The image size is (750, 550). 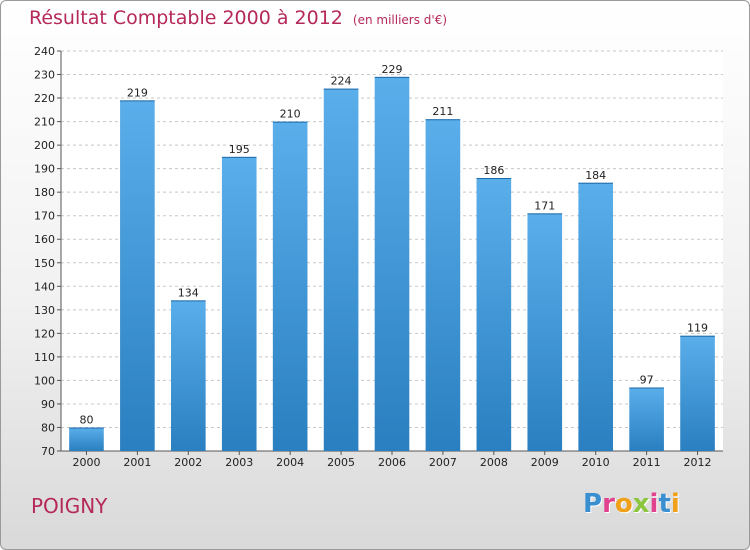 What do you see at coordinates (44, 263) in the screenshot?
I see `y-tick-label: 150` at bounding box center [44, 263].